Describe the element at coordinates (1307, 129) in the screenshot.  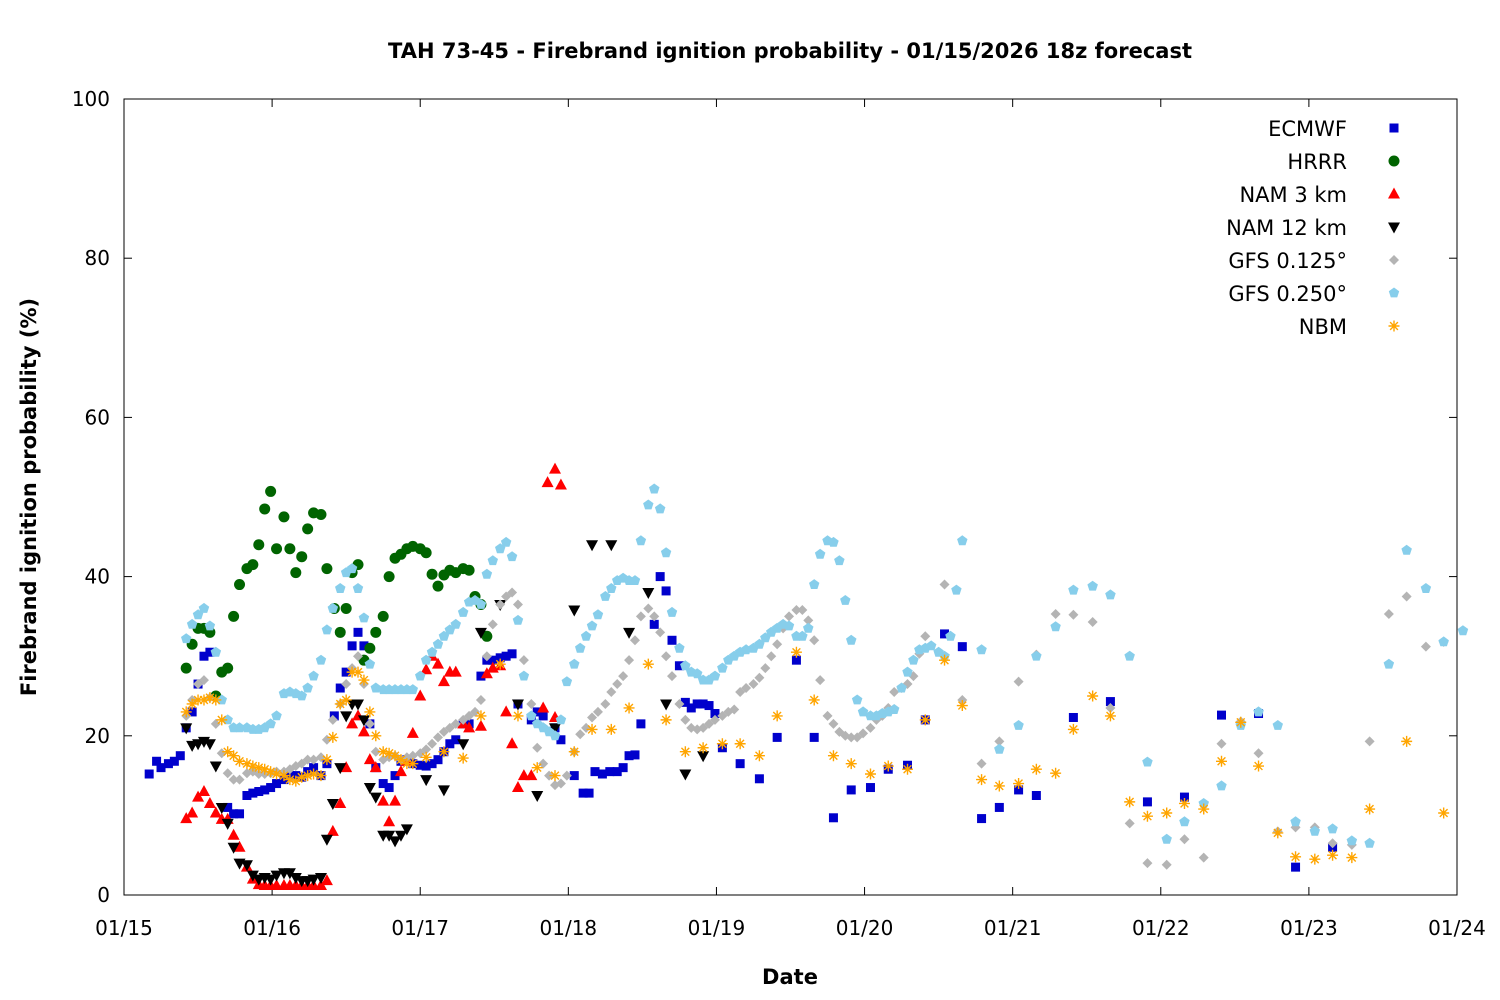
I see `legend-label: ECMWF` at that location.